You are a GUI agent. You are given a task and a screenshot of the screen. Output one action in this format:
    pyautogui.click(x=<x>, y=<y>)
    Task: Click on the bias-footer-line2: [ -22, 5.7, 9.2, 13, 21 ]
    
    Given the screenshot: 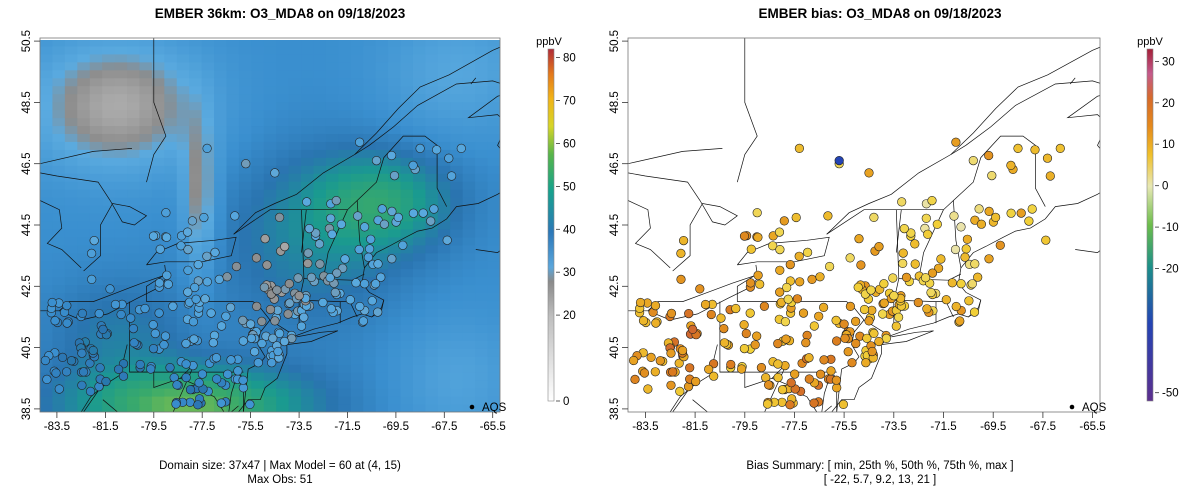 What is the action you would take?
    pyautogui.click(x=880, y=480)
    